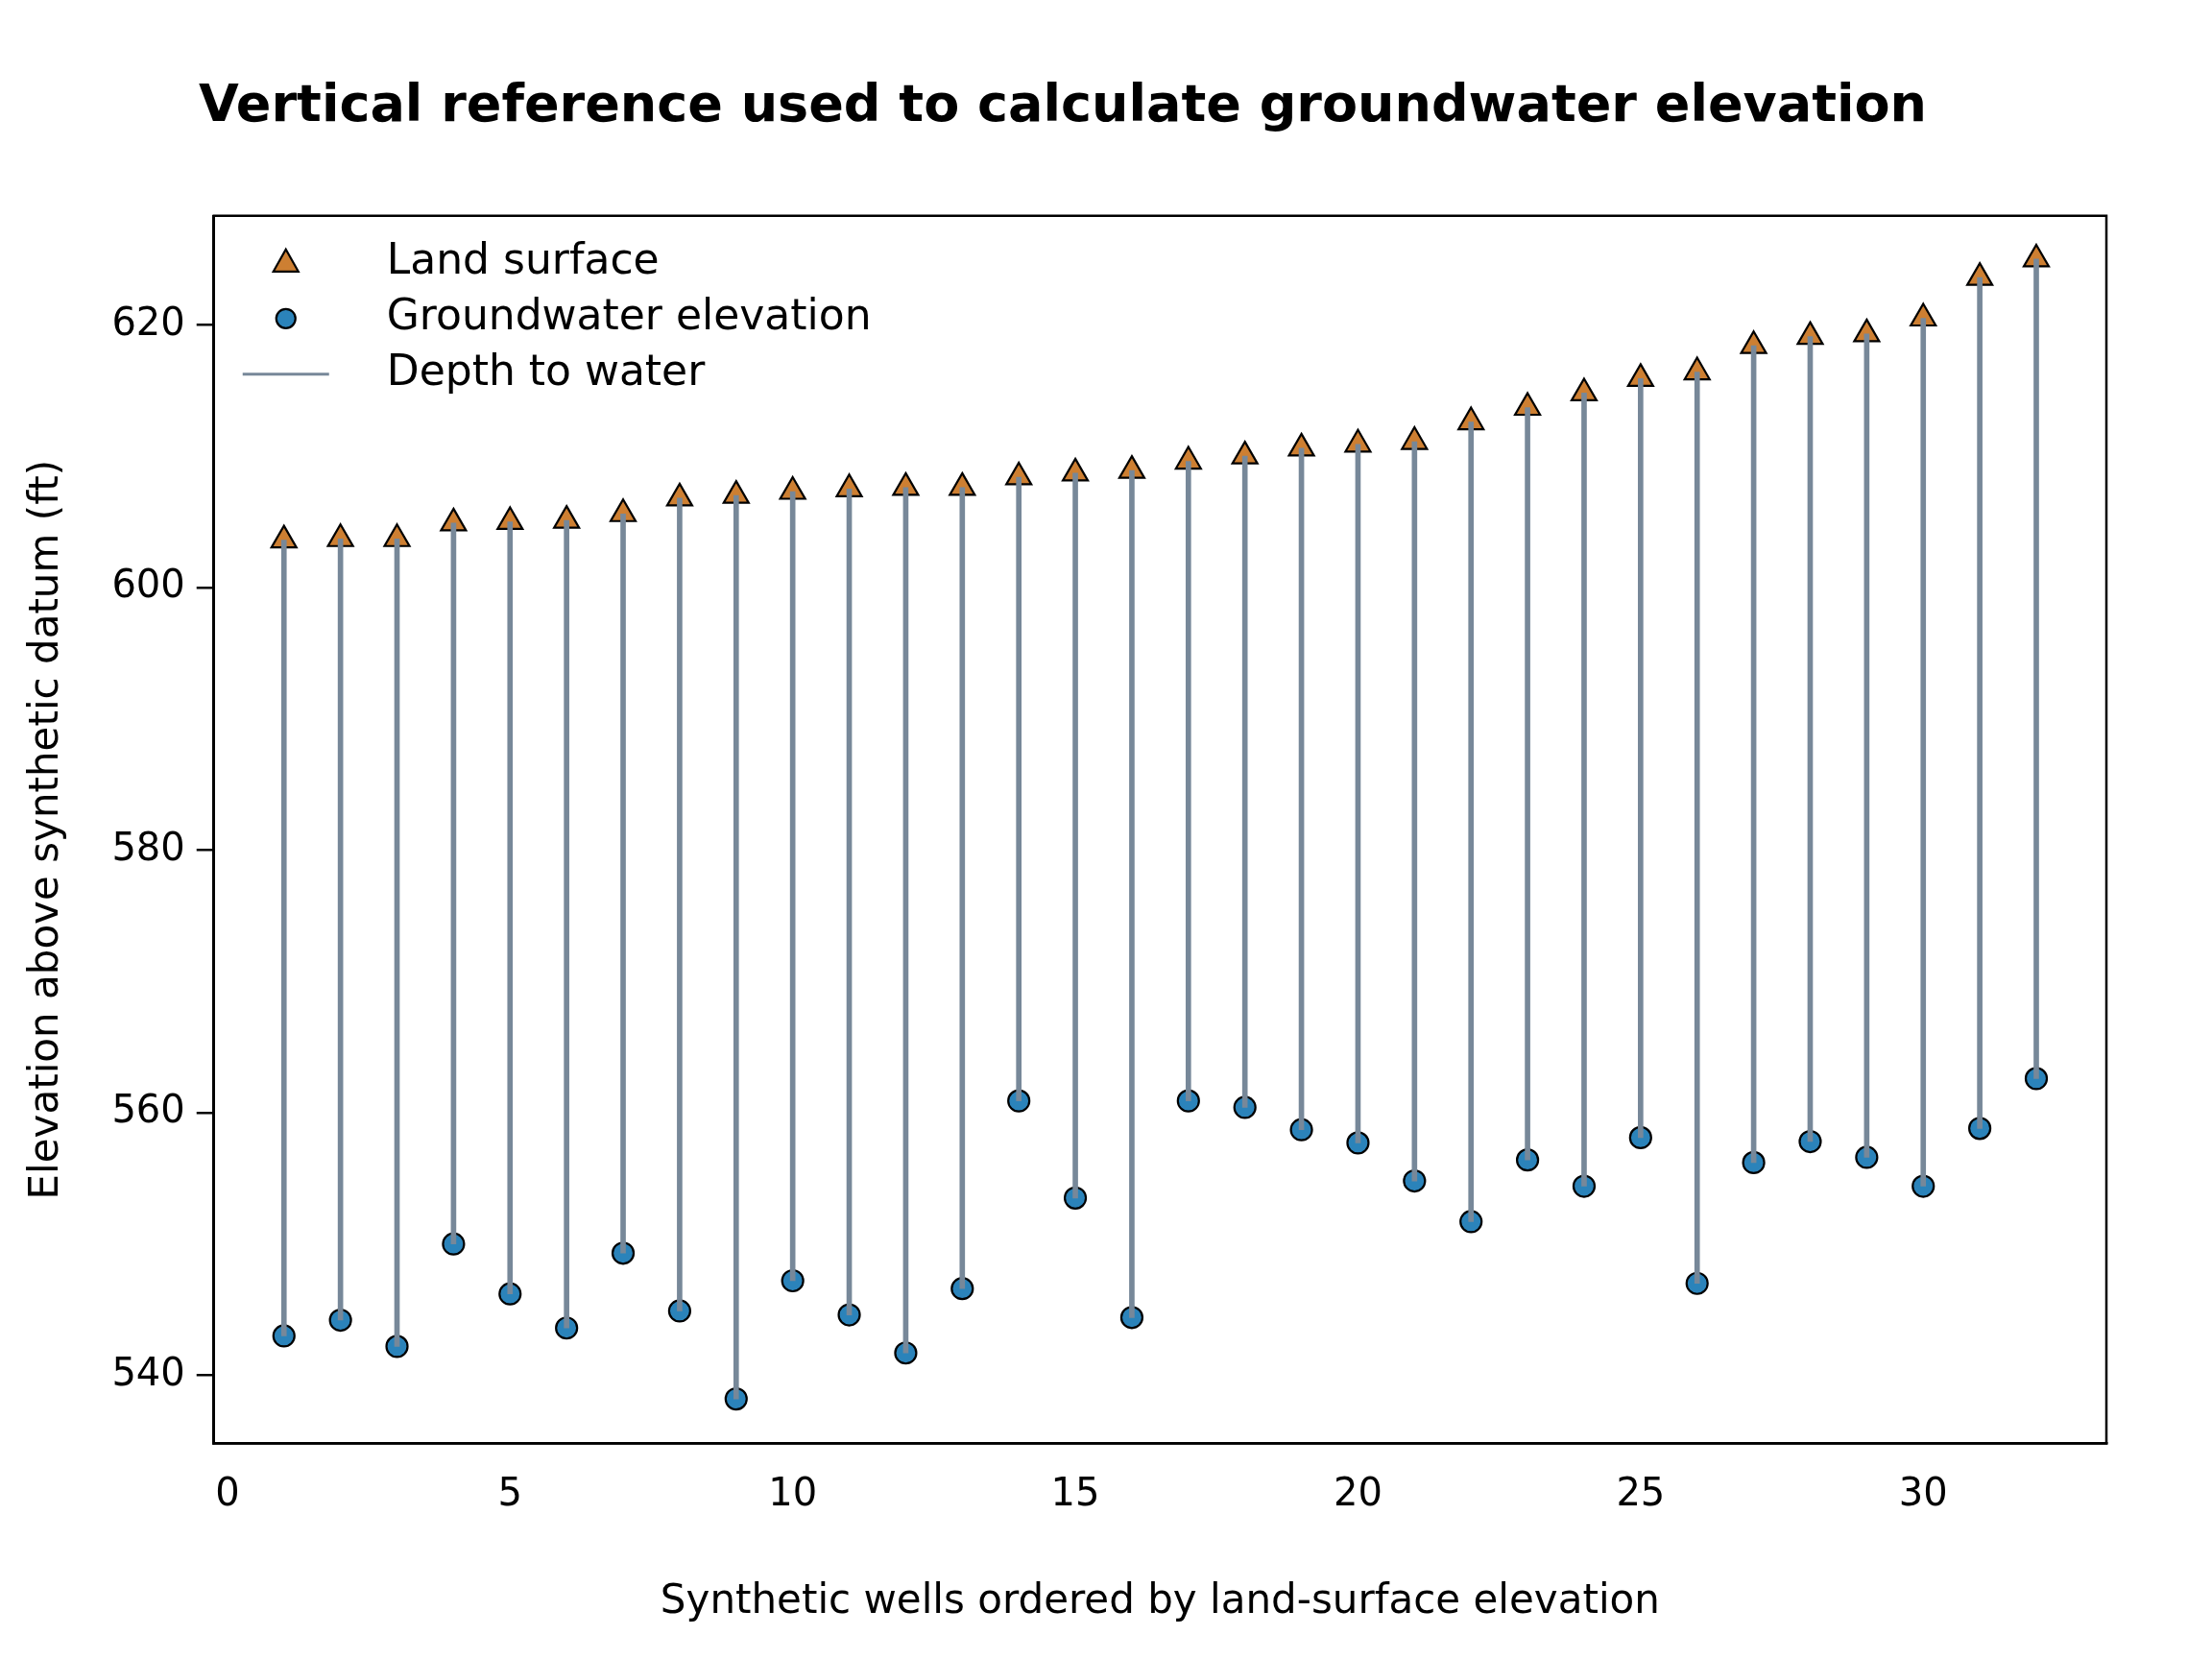  What do you see at coordinates (793, 1492) in the screenshot?
I see `x-tick-label: 10` at bounding box center [793, 1492].